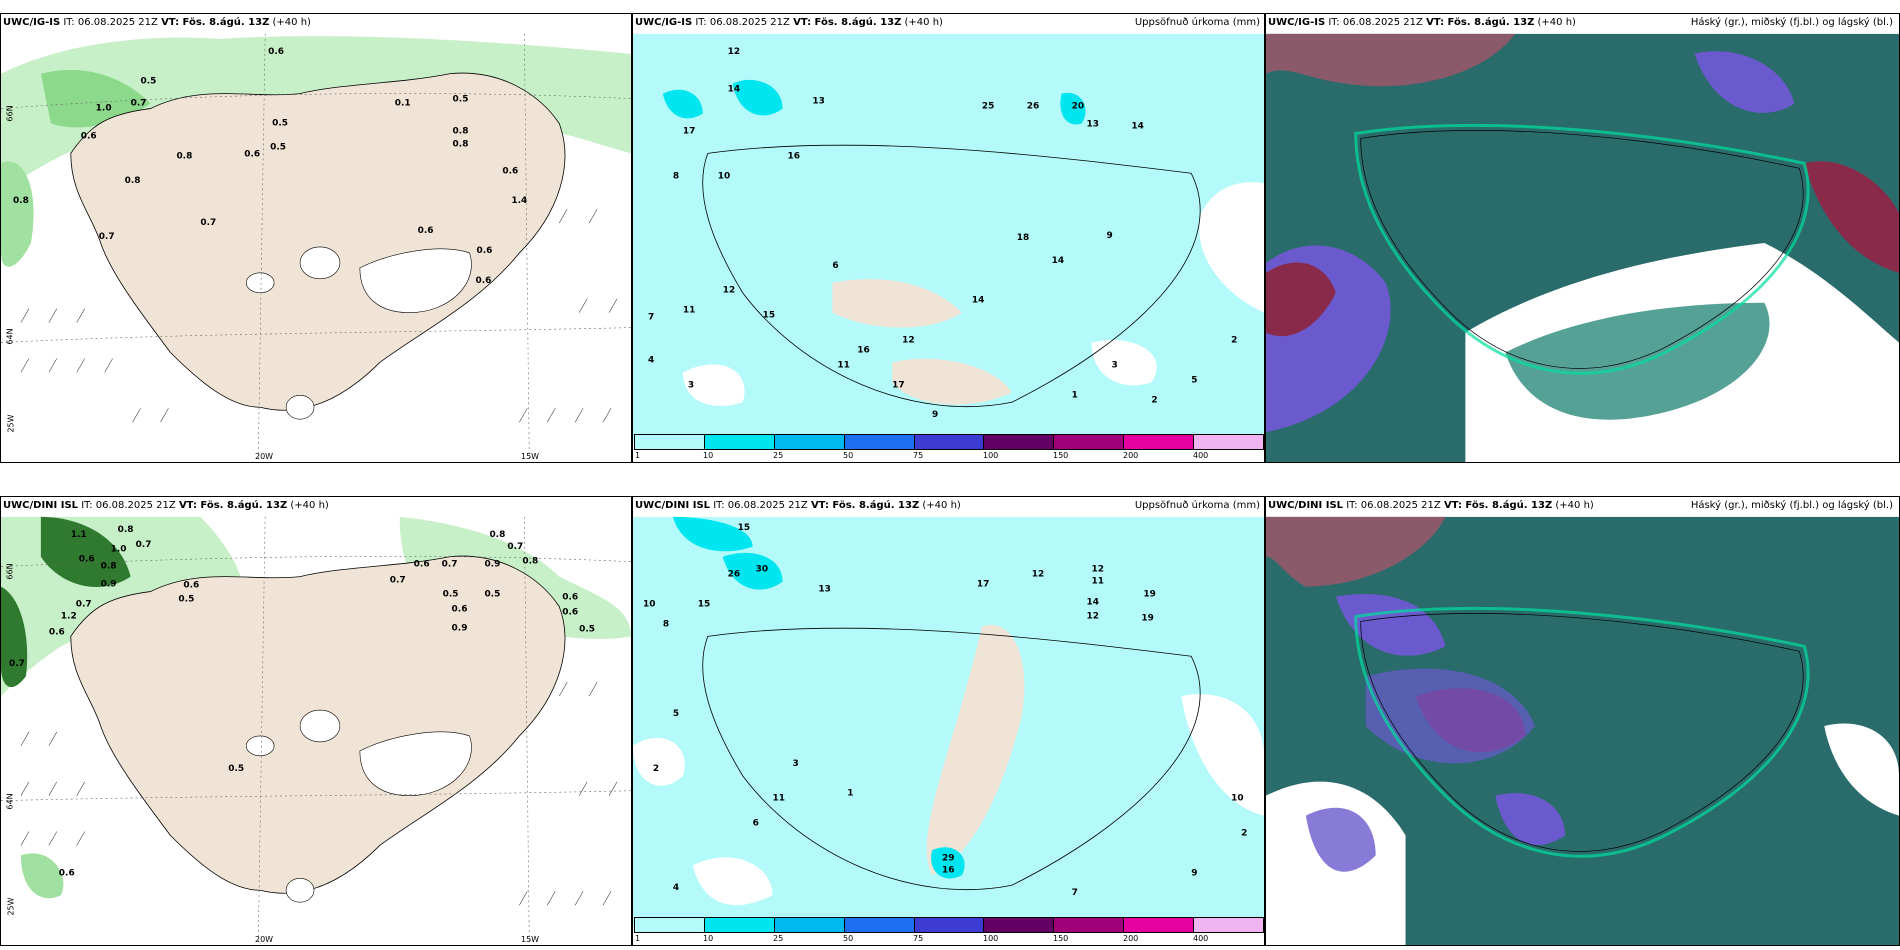  I want to click on wind-value: 0.1, so click(403, 104).